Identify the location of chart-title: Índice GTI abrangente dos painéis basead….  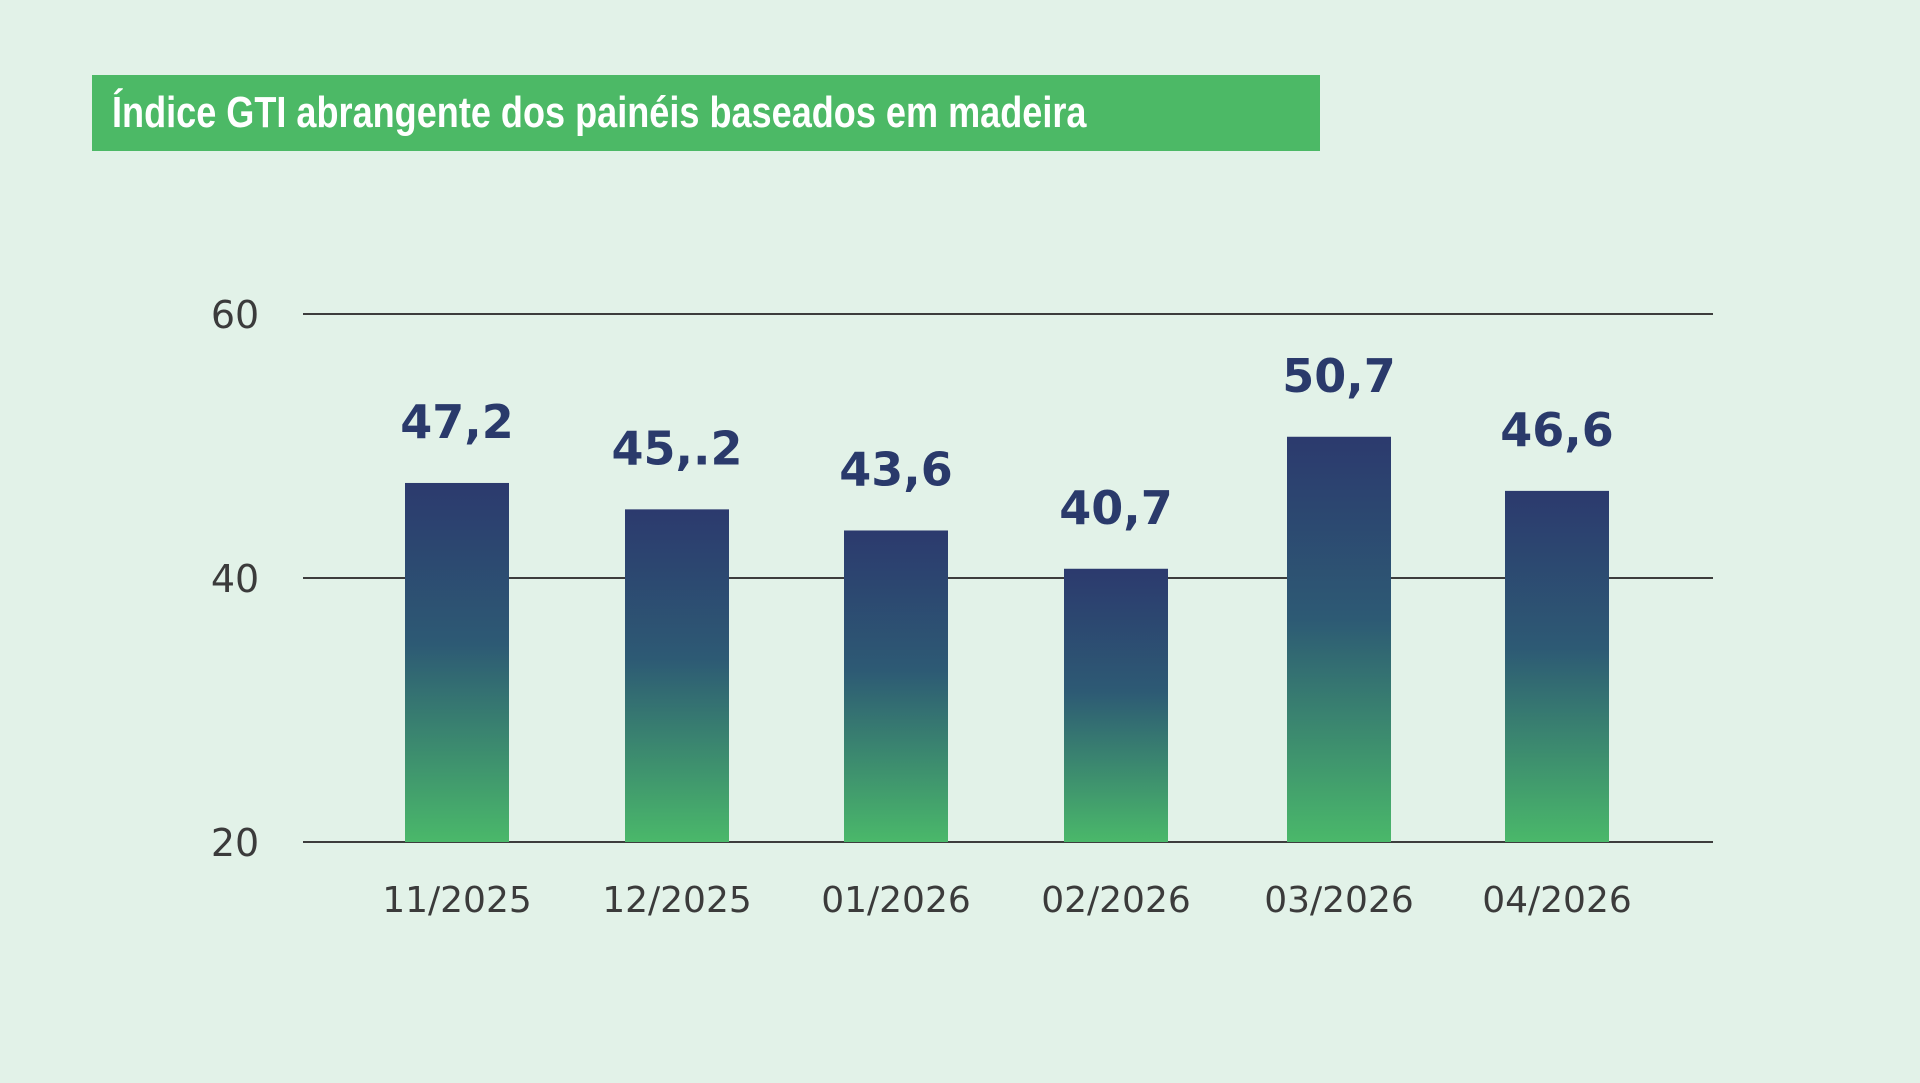
(599, 112).